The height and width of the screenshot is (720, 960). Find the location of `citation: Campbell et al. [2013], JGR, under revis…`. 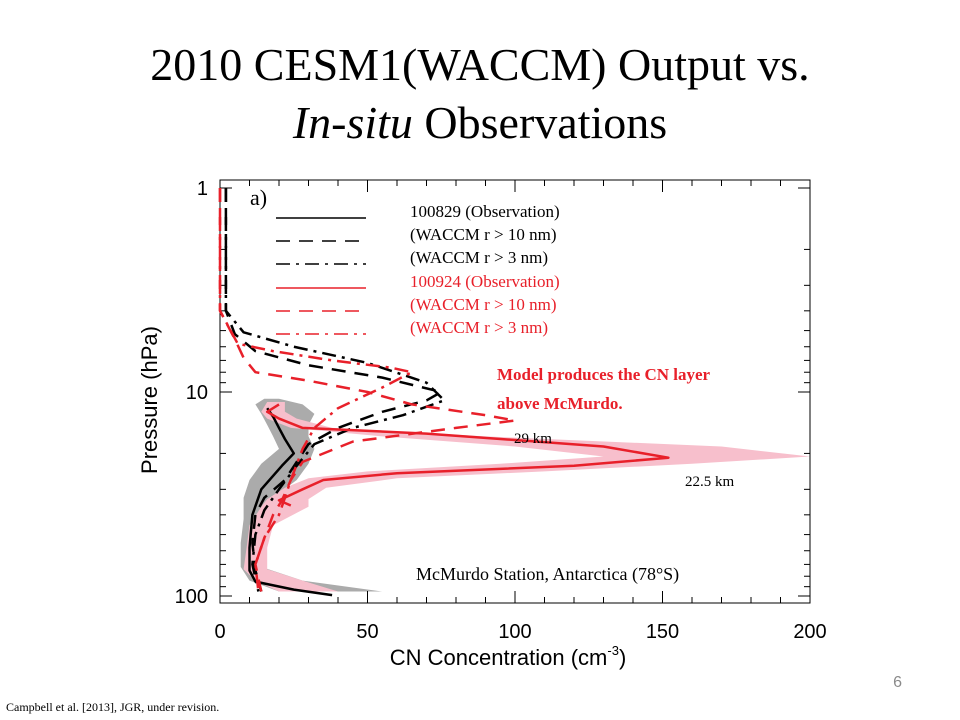

citation: Campbell et al. [2013], JGR, under revis… is located at coordinates (113, 707).